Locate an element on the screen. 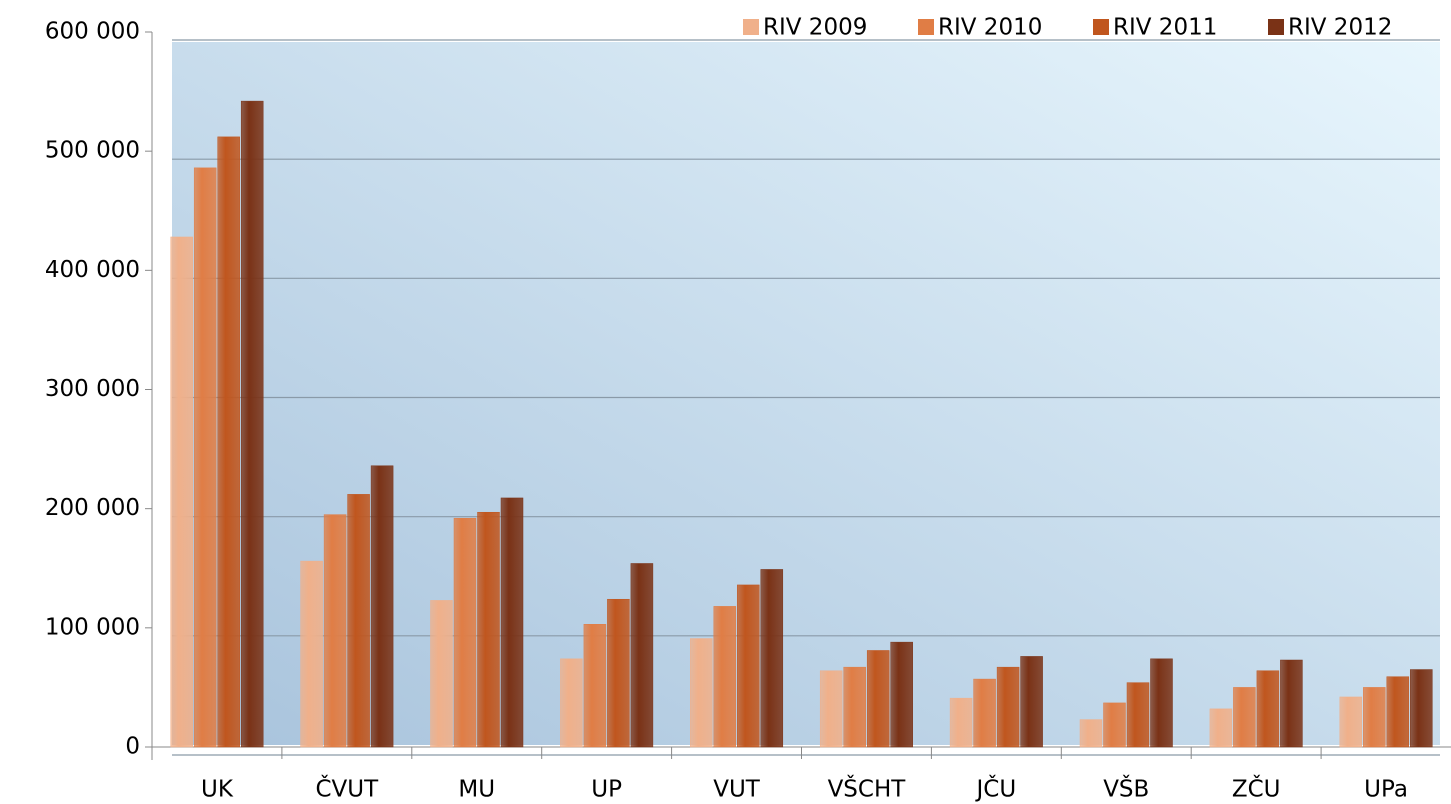 Image resolution: width=1451 pixels, height=804 pixels. y-tick-label: 300 000 is located at coordinates (92, 389).